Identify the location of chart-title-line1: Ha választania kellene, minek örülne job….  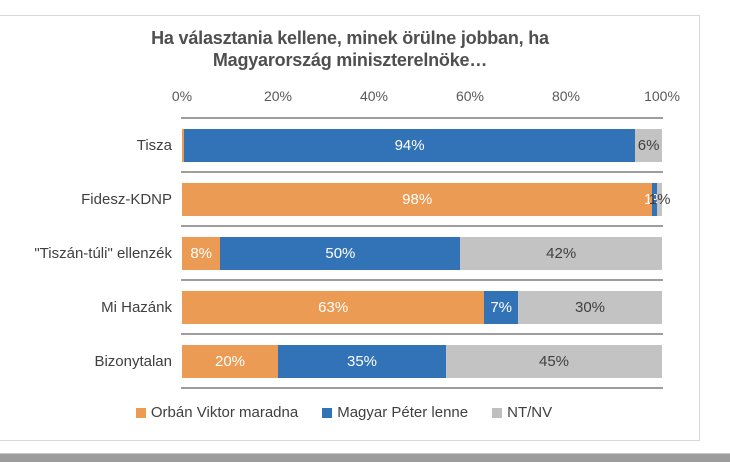
(350, 38).